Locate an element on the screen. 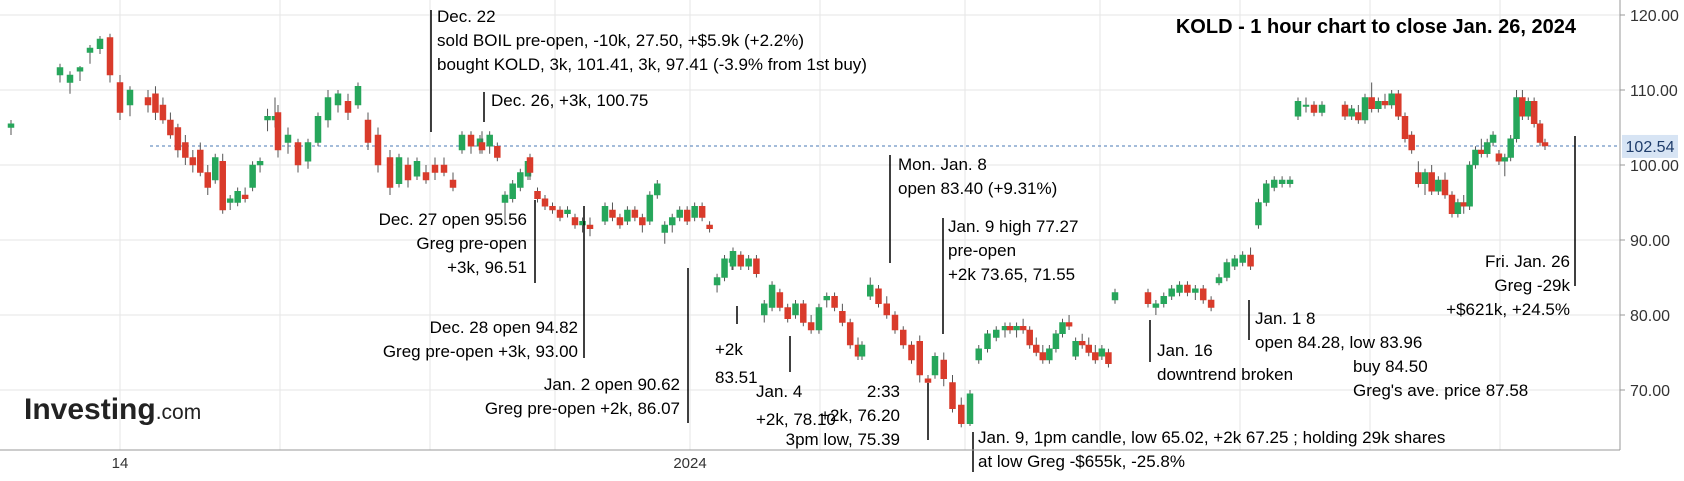 The height and width of the screenshot is (481, 1684). annotation-jan2b: +2k 83.51 is located at coordinates (736, 363).